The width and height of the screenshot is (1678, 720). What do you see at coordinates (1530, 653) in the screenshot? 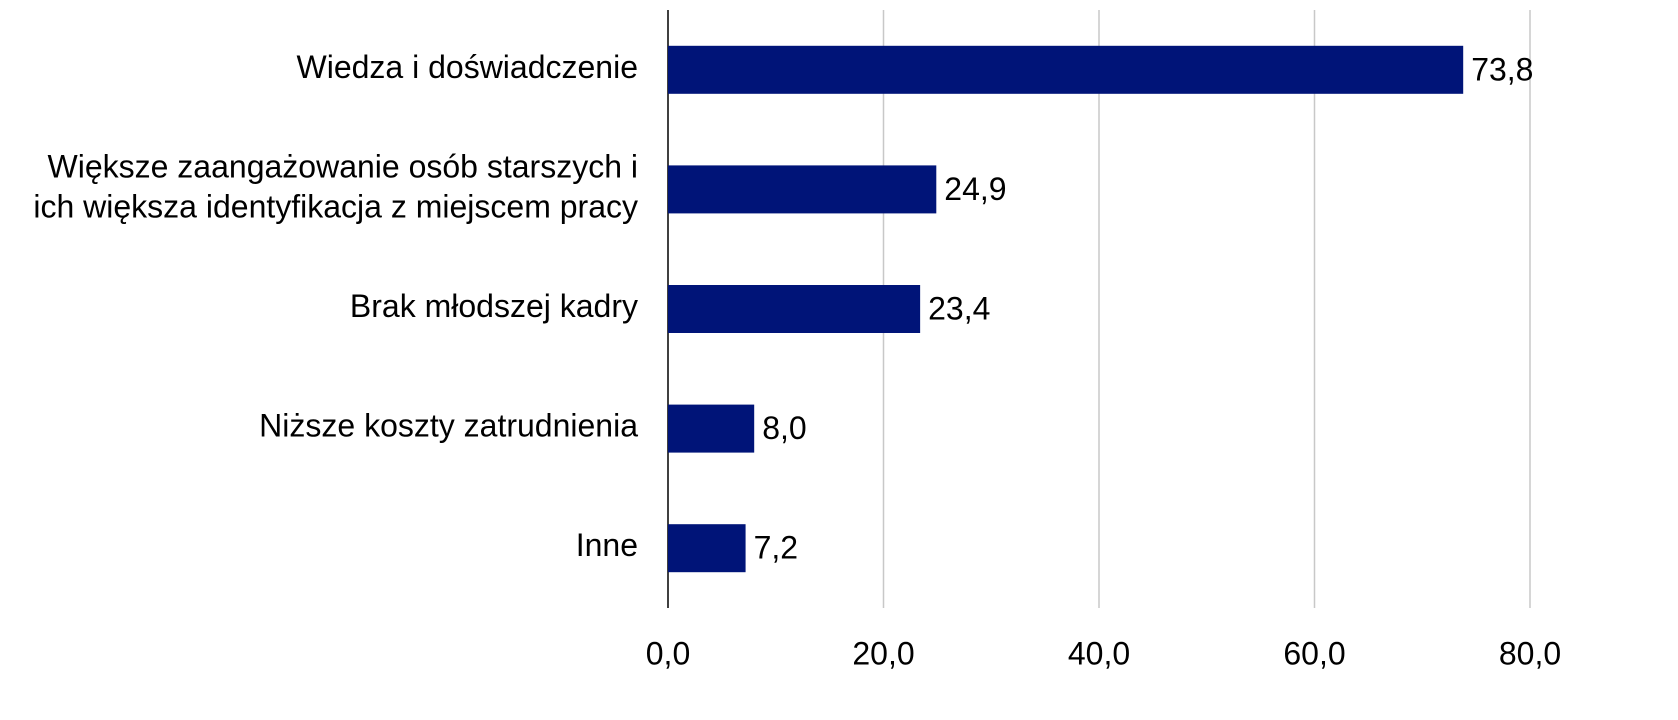
I see `x-tick-label: 80,0` at bounding box center [1530, 653].